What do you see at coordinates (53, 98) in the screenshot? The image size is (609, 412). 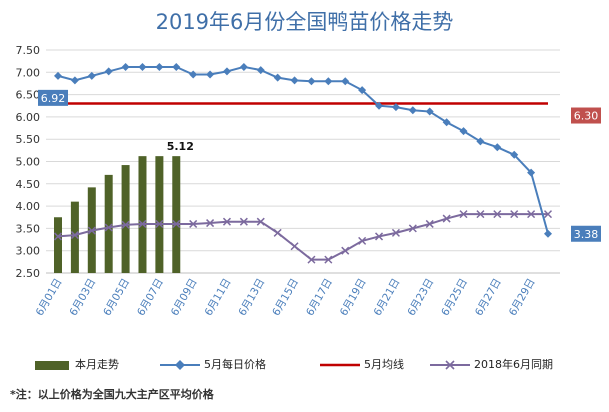 I see `start-value-label: 6.92` at bounding box center [53, 98].